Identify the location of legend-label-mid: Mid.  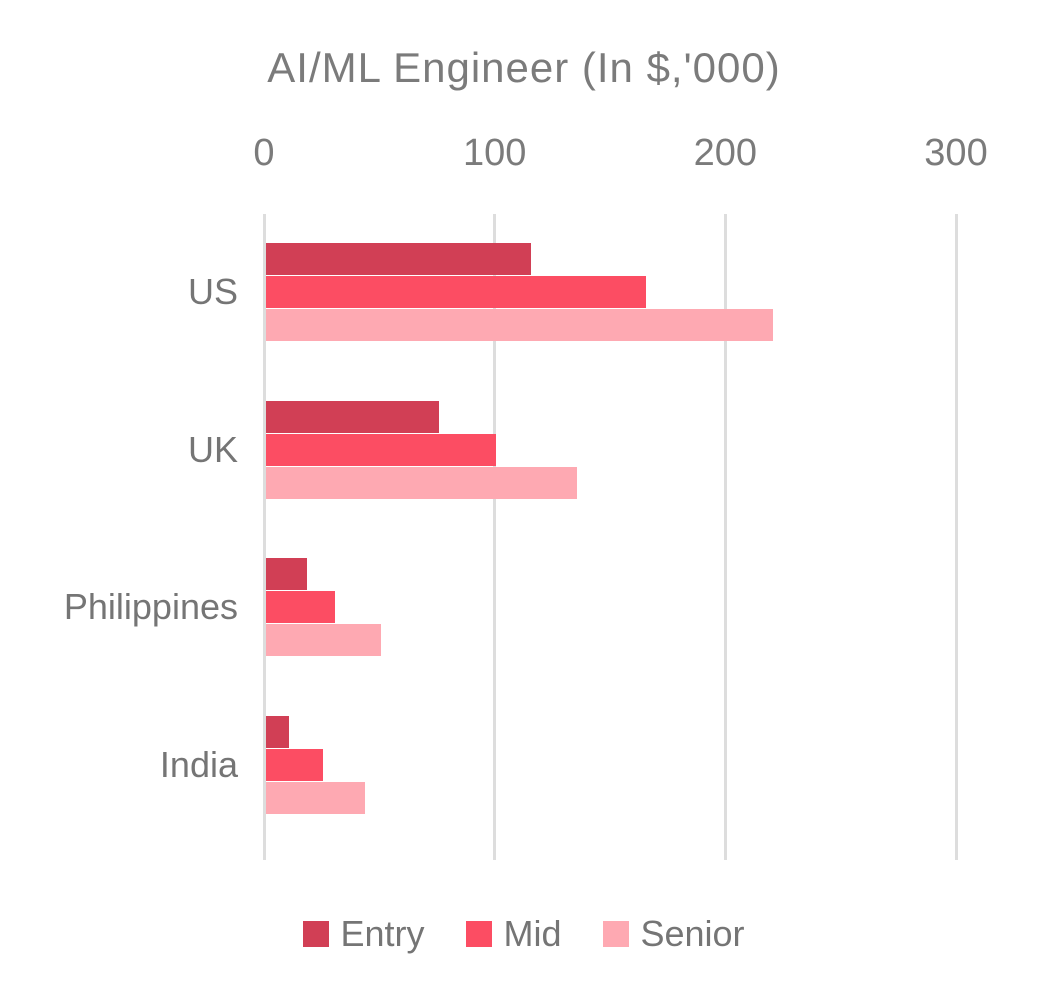
(532, 933).